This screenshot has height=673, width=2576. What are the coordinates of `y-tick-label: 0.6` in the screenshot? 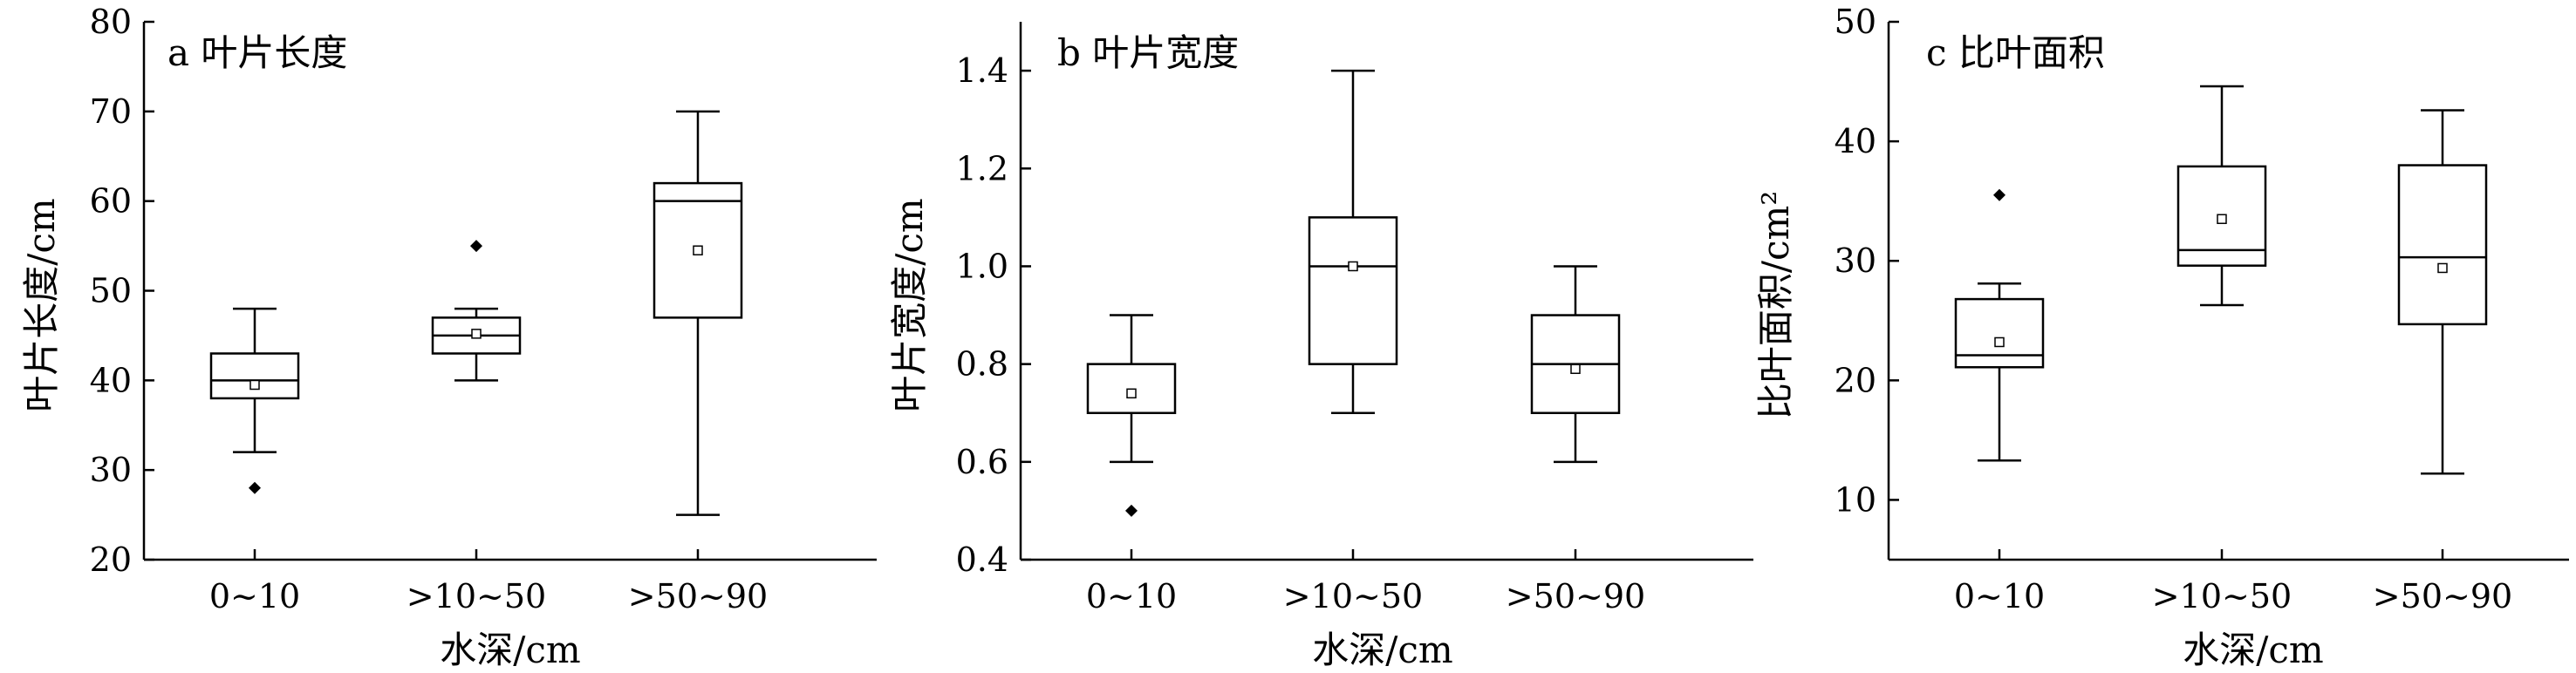 It's located at (982, 462).